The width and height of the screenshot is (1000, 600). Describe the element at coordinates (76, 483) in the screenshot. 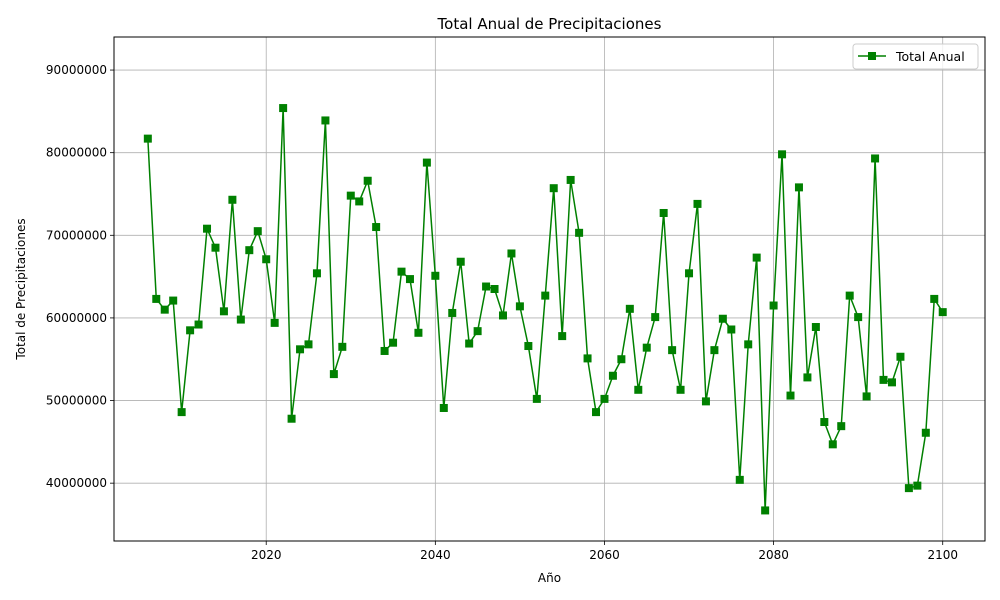

I see `y-tick-label: 40000000` at that location.